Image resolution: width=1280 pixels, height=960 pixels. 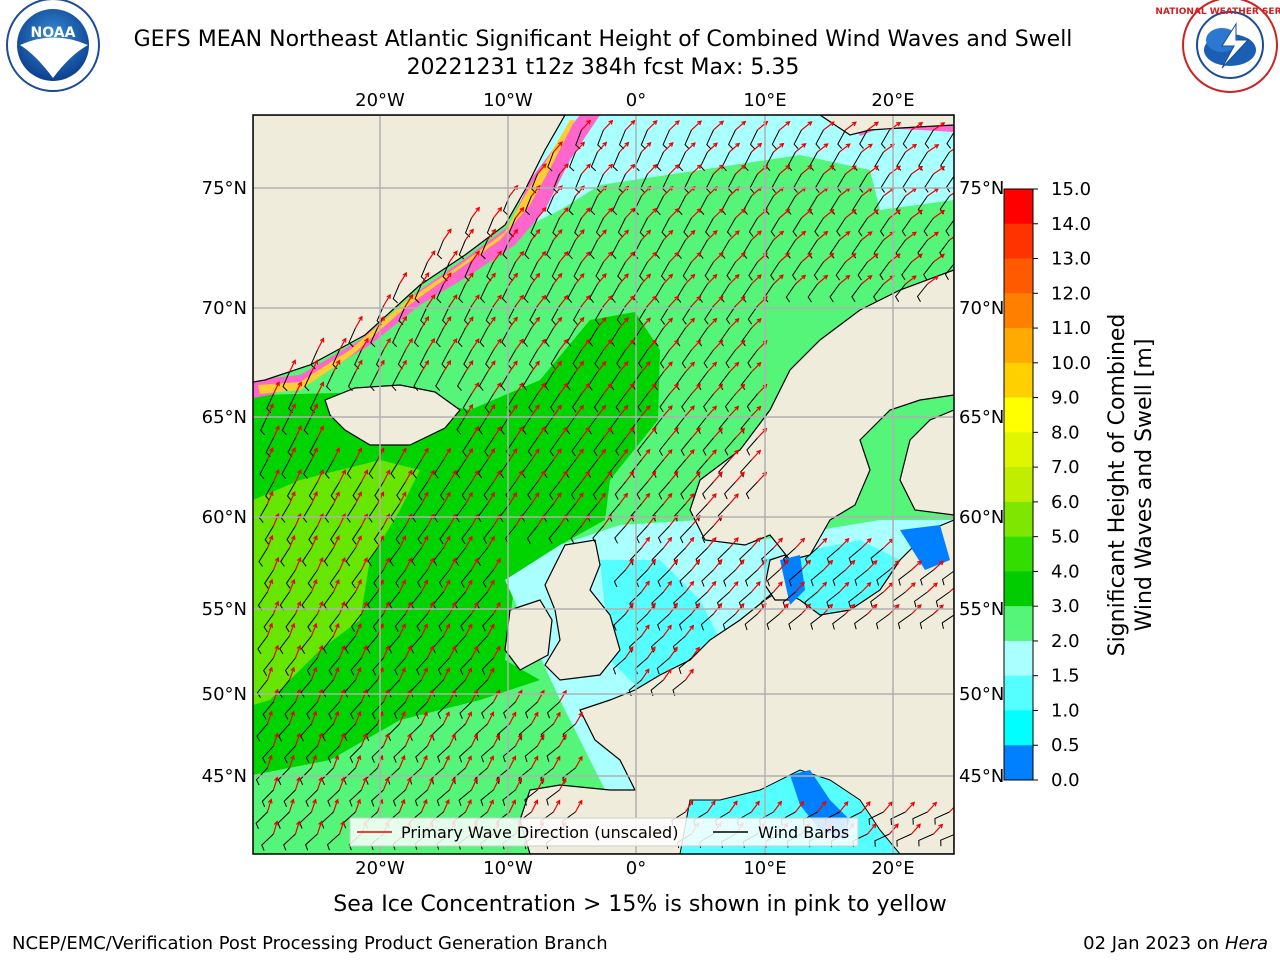 I want to click on lat-tick-right: 75°N, so click(x=981, y=188).